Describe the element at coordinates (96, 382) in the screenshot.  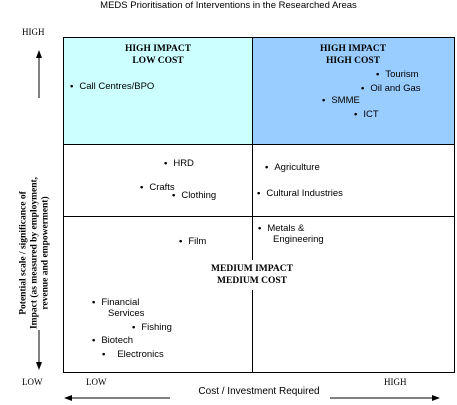
I see `x-axis-low: LOW` at that location.